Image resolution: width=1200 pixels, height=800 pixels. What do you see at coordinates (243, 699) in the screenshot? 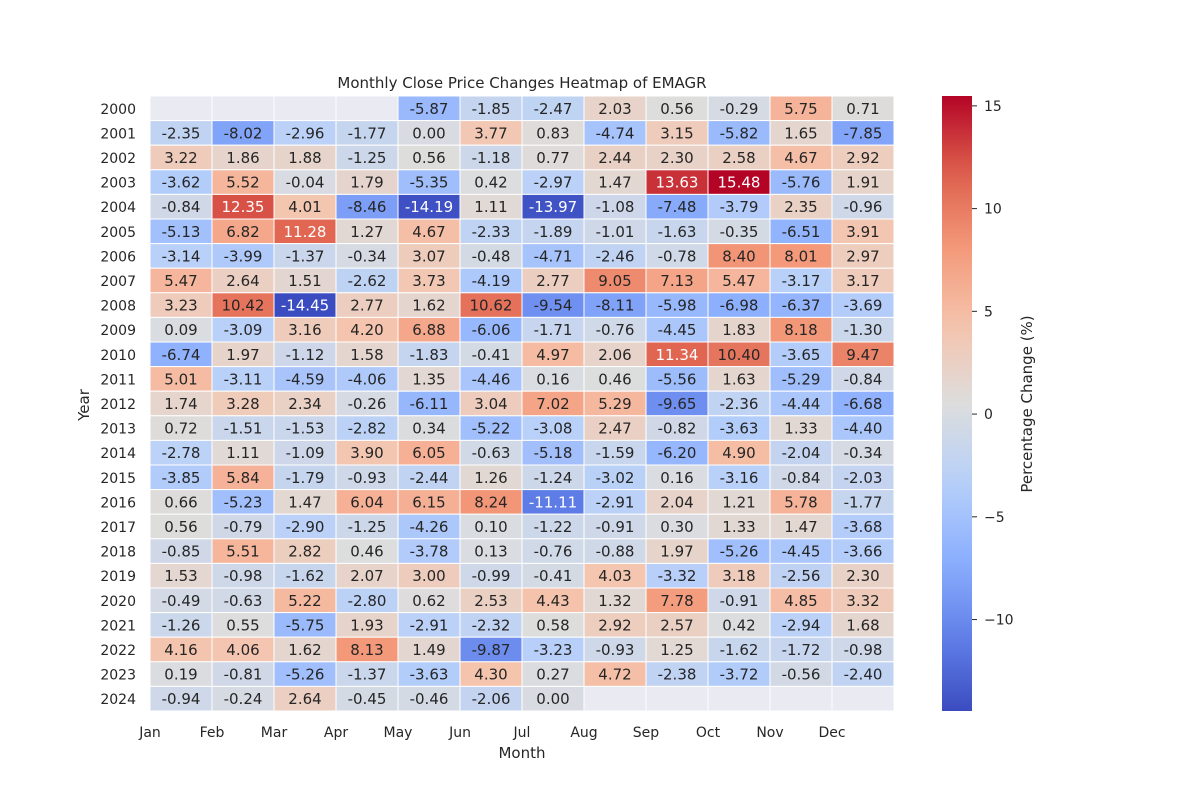
I see `cell-value-label: -0.24` at bounding box center [243, 699].